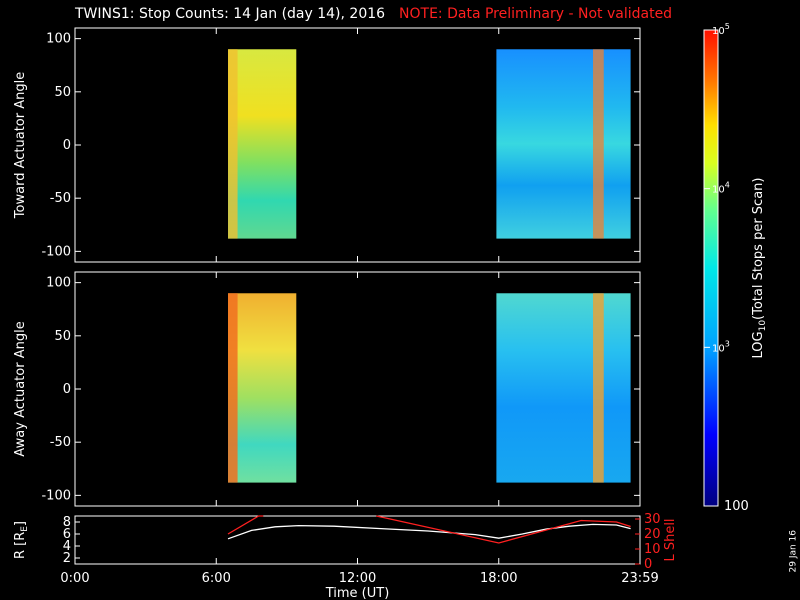 The height and width of the screenshot is (600, 800). What do you see at coordinates (67, 546) in the screenshot?
I see `radius-tick-label: 4` at bounding box center [67, 546].